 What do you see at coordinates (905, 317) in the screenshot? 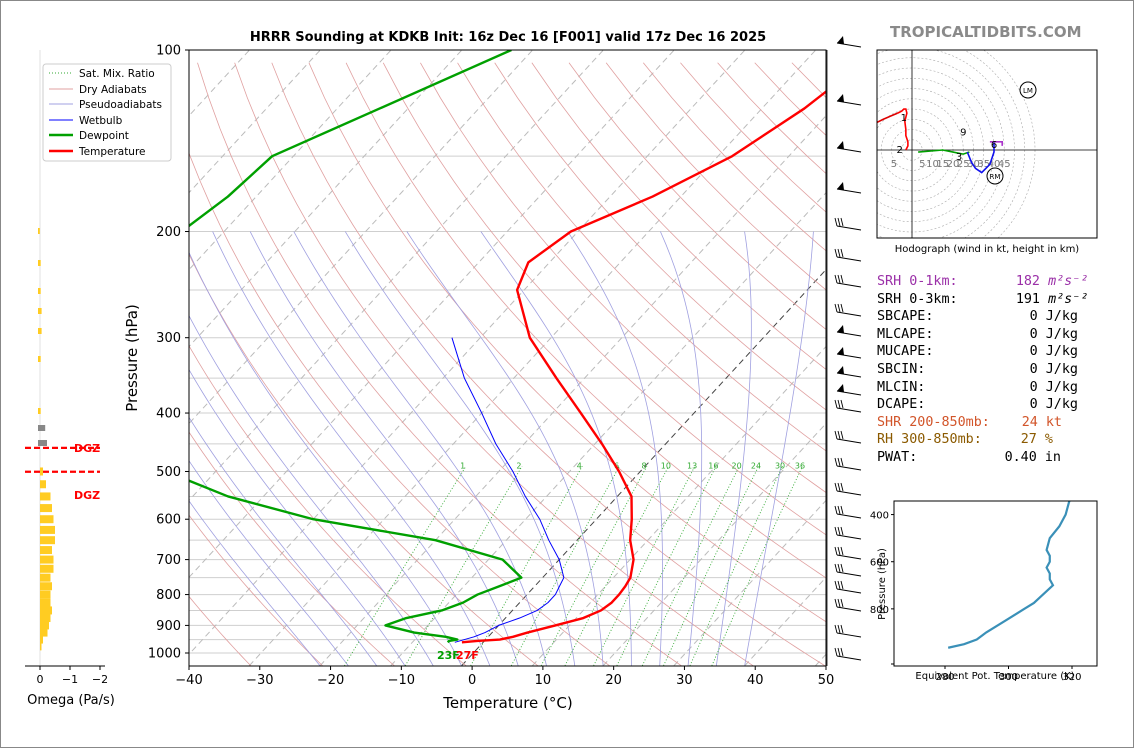
I see `stat-sbcape-label: SBCAPE:` at bounding box center [905, 317].